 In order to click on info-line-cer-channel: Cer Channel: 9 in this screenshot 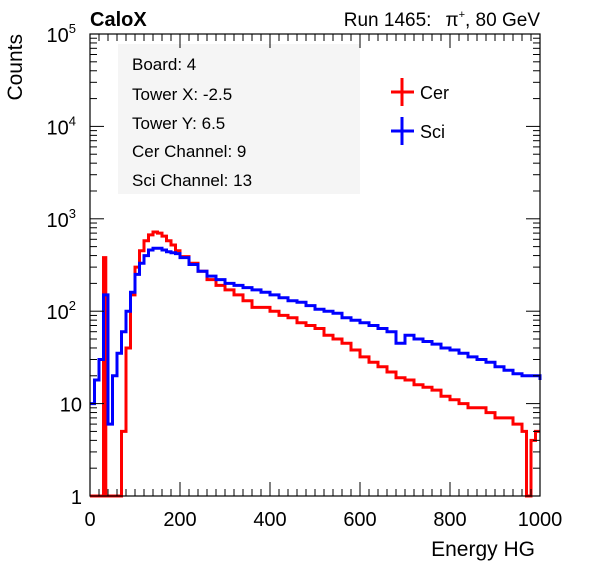, I will do `click(189, 151)`.